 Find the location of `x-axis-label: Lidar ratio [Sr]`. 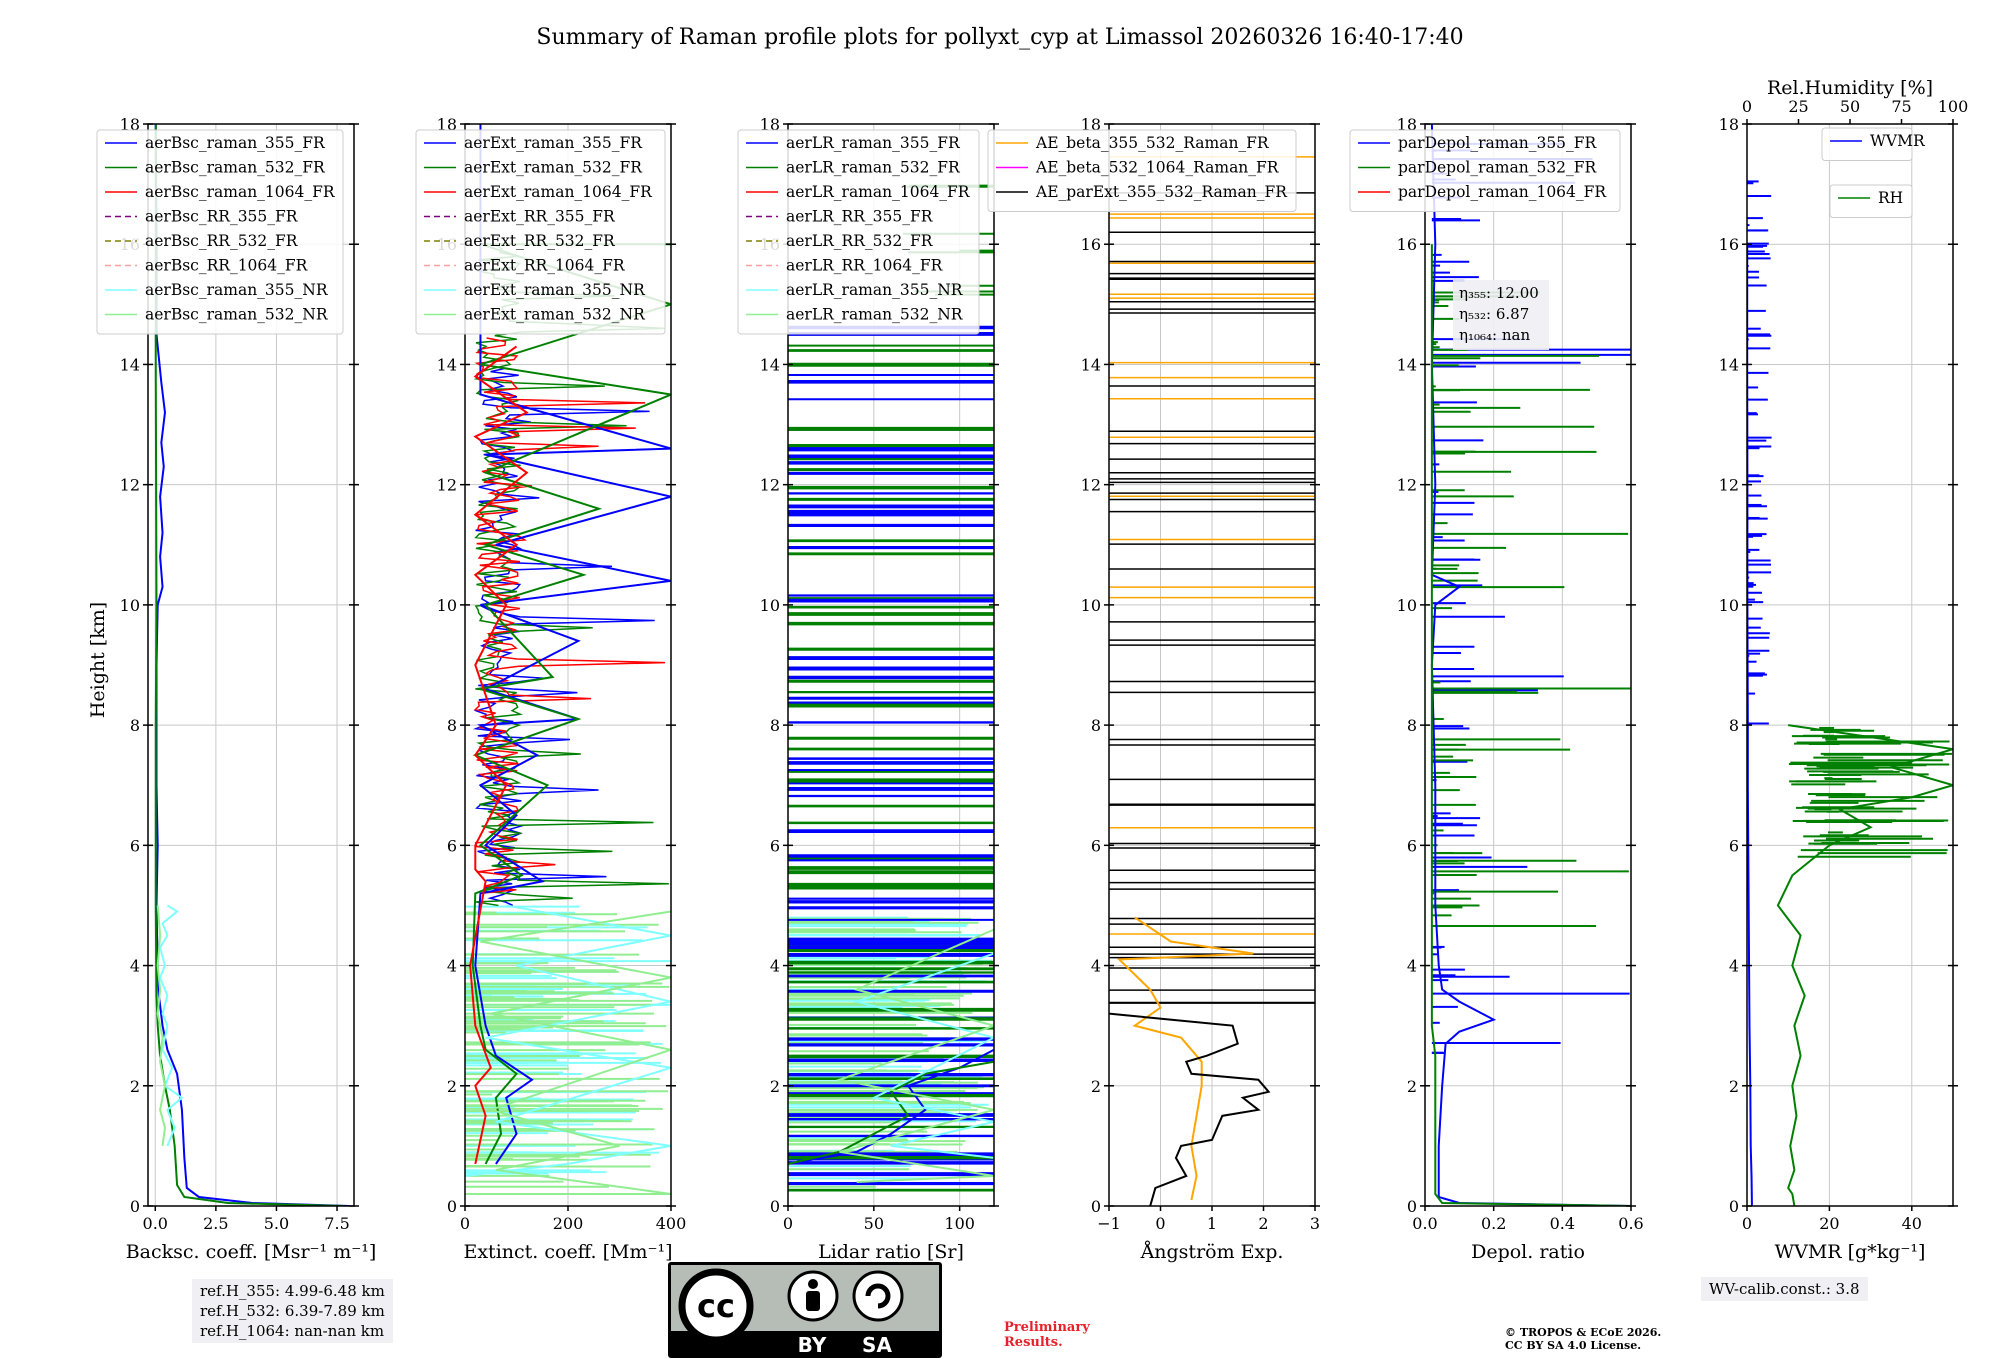

x-axis-label: Lidar ratio [Sr] is located at coordinates (891, 1252).